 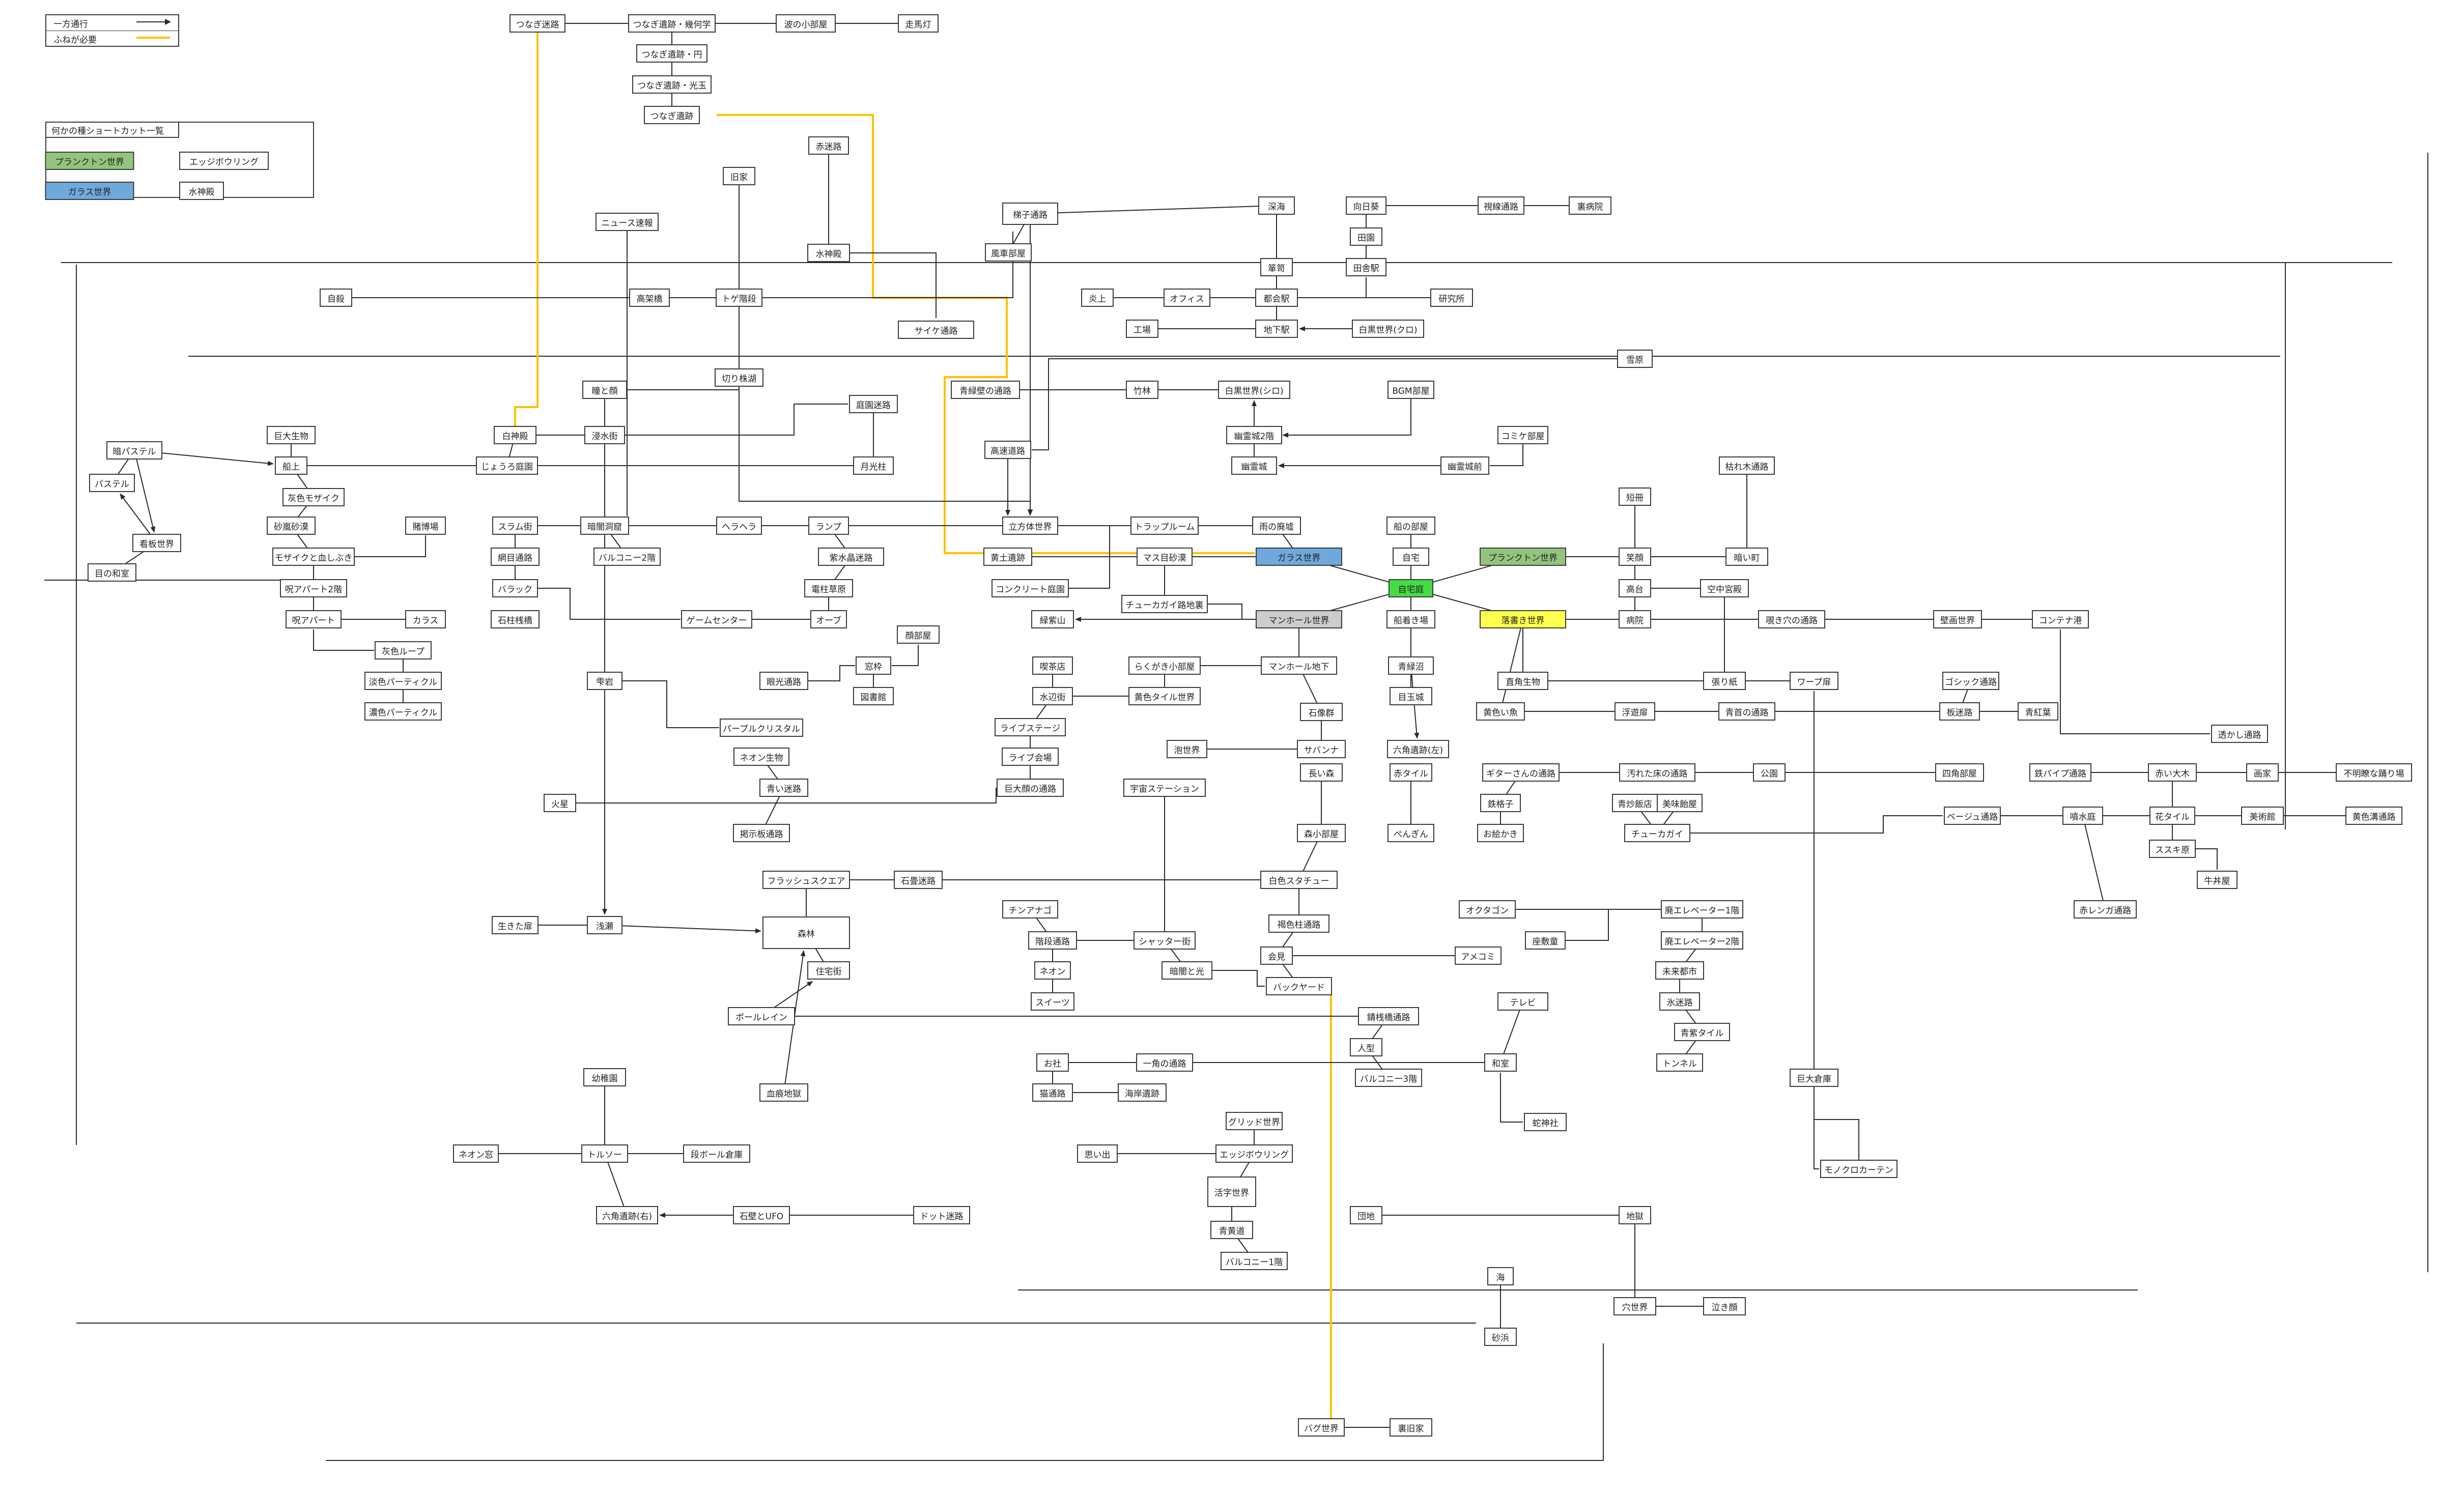 I want to click on map-node-label: コンテナ港, so click(x=2060, y=620).